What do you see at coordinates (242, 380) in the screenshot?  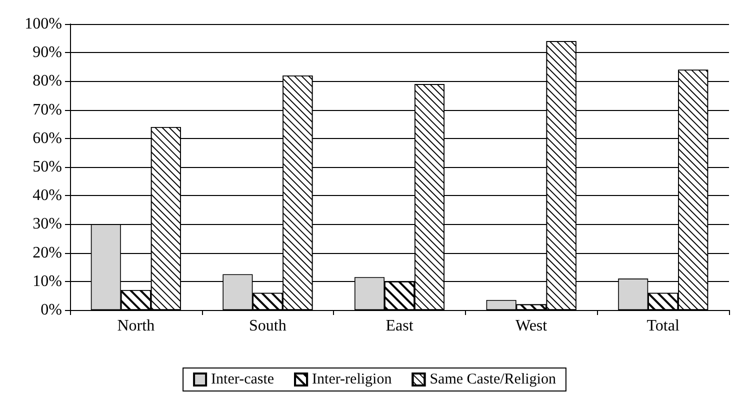 I see `legend-label: Inter-caste` at bounding box center [242, 380].